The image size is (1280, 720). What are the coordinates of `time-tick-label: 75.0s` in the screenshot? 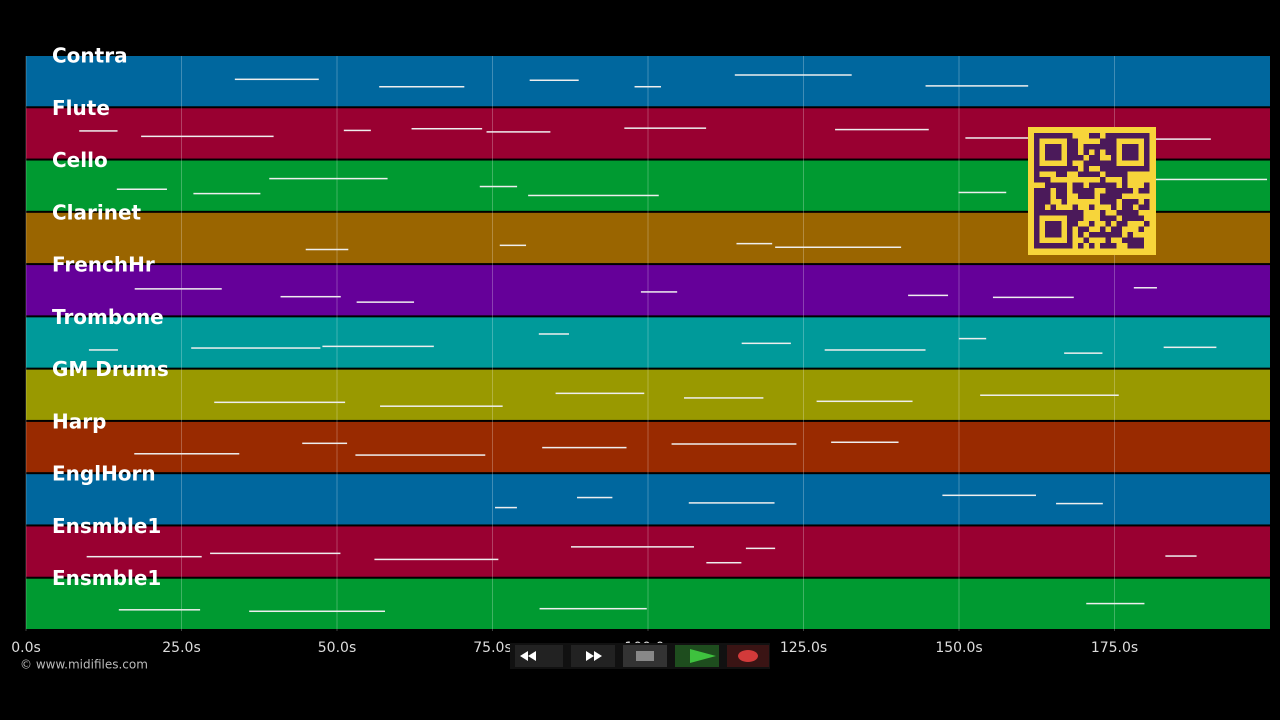 It's located at (492, 648).